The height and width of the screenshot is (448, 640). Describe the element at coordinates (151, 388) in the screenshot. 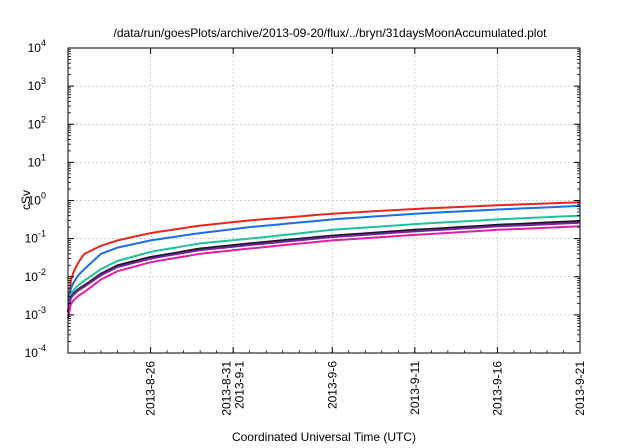

I see `x-tick-label: 2013-8-26` at that location.